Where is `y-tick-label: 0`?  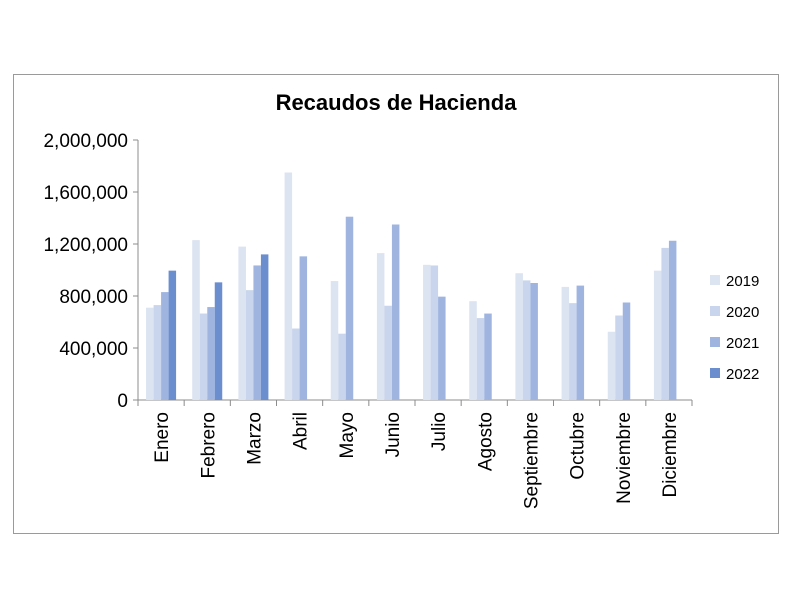
y-tick-label: 0 is located at coordinates (122, 401).